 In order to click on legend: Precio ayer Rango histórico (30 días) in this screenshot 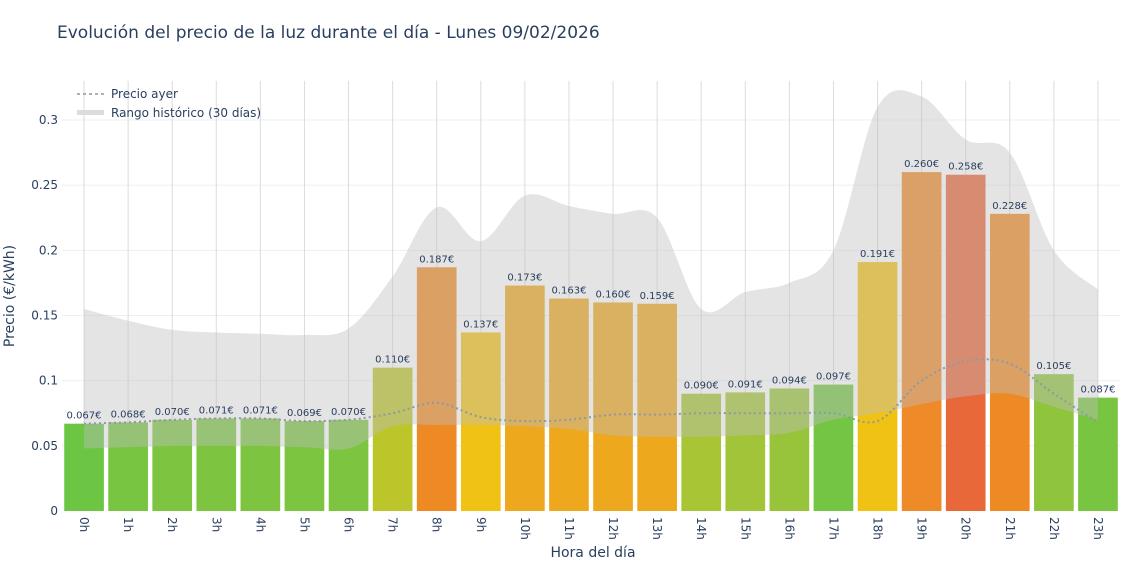, I will do `click(169, 103)`.